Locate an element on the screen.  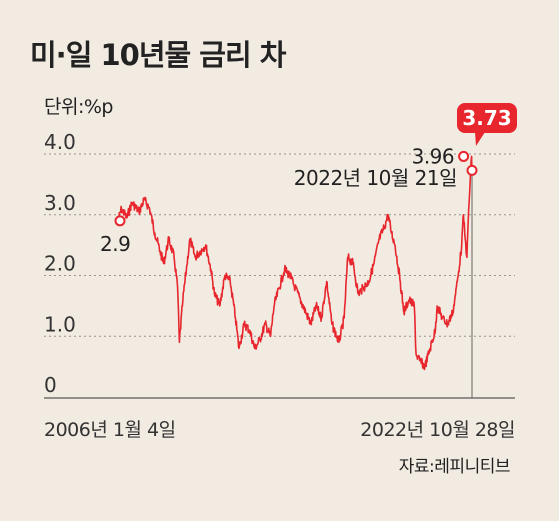
y-tick-label: 0 is located at coordinates (50, 385).